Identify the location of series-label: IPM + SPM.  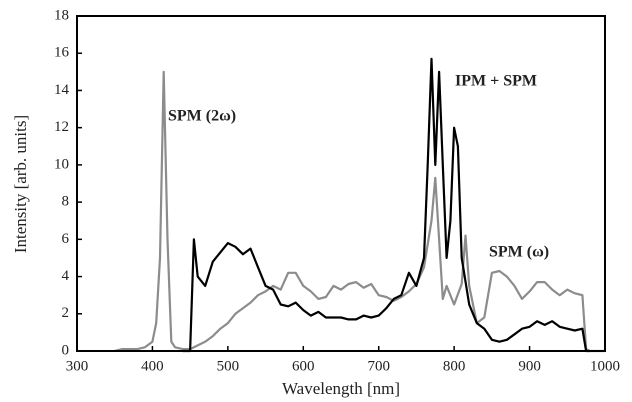
(496, 81).